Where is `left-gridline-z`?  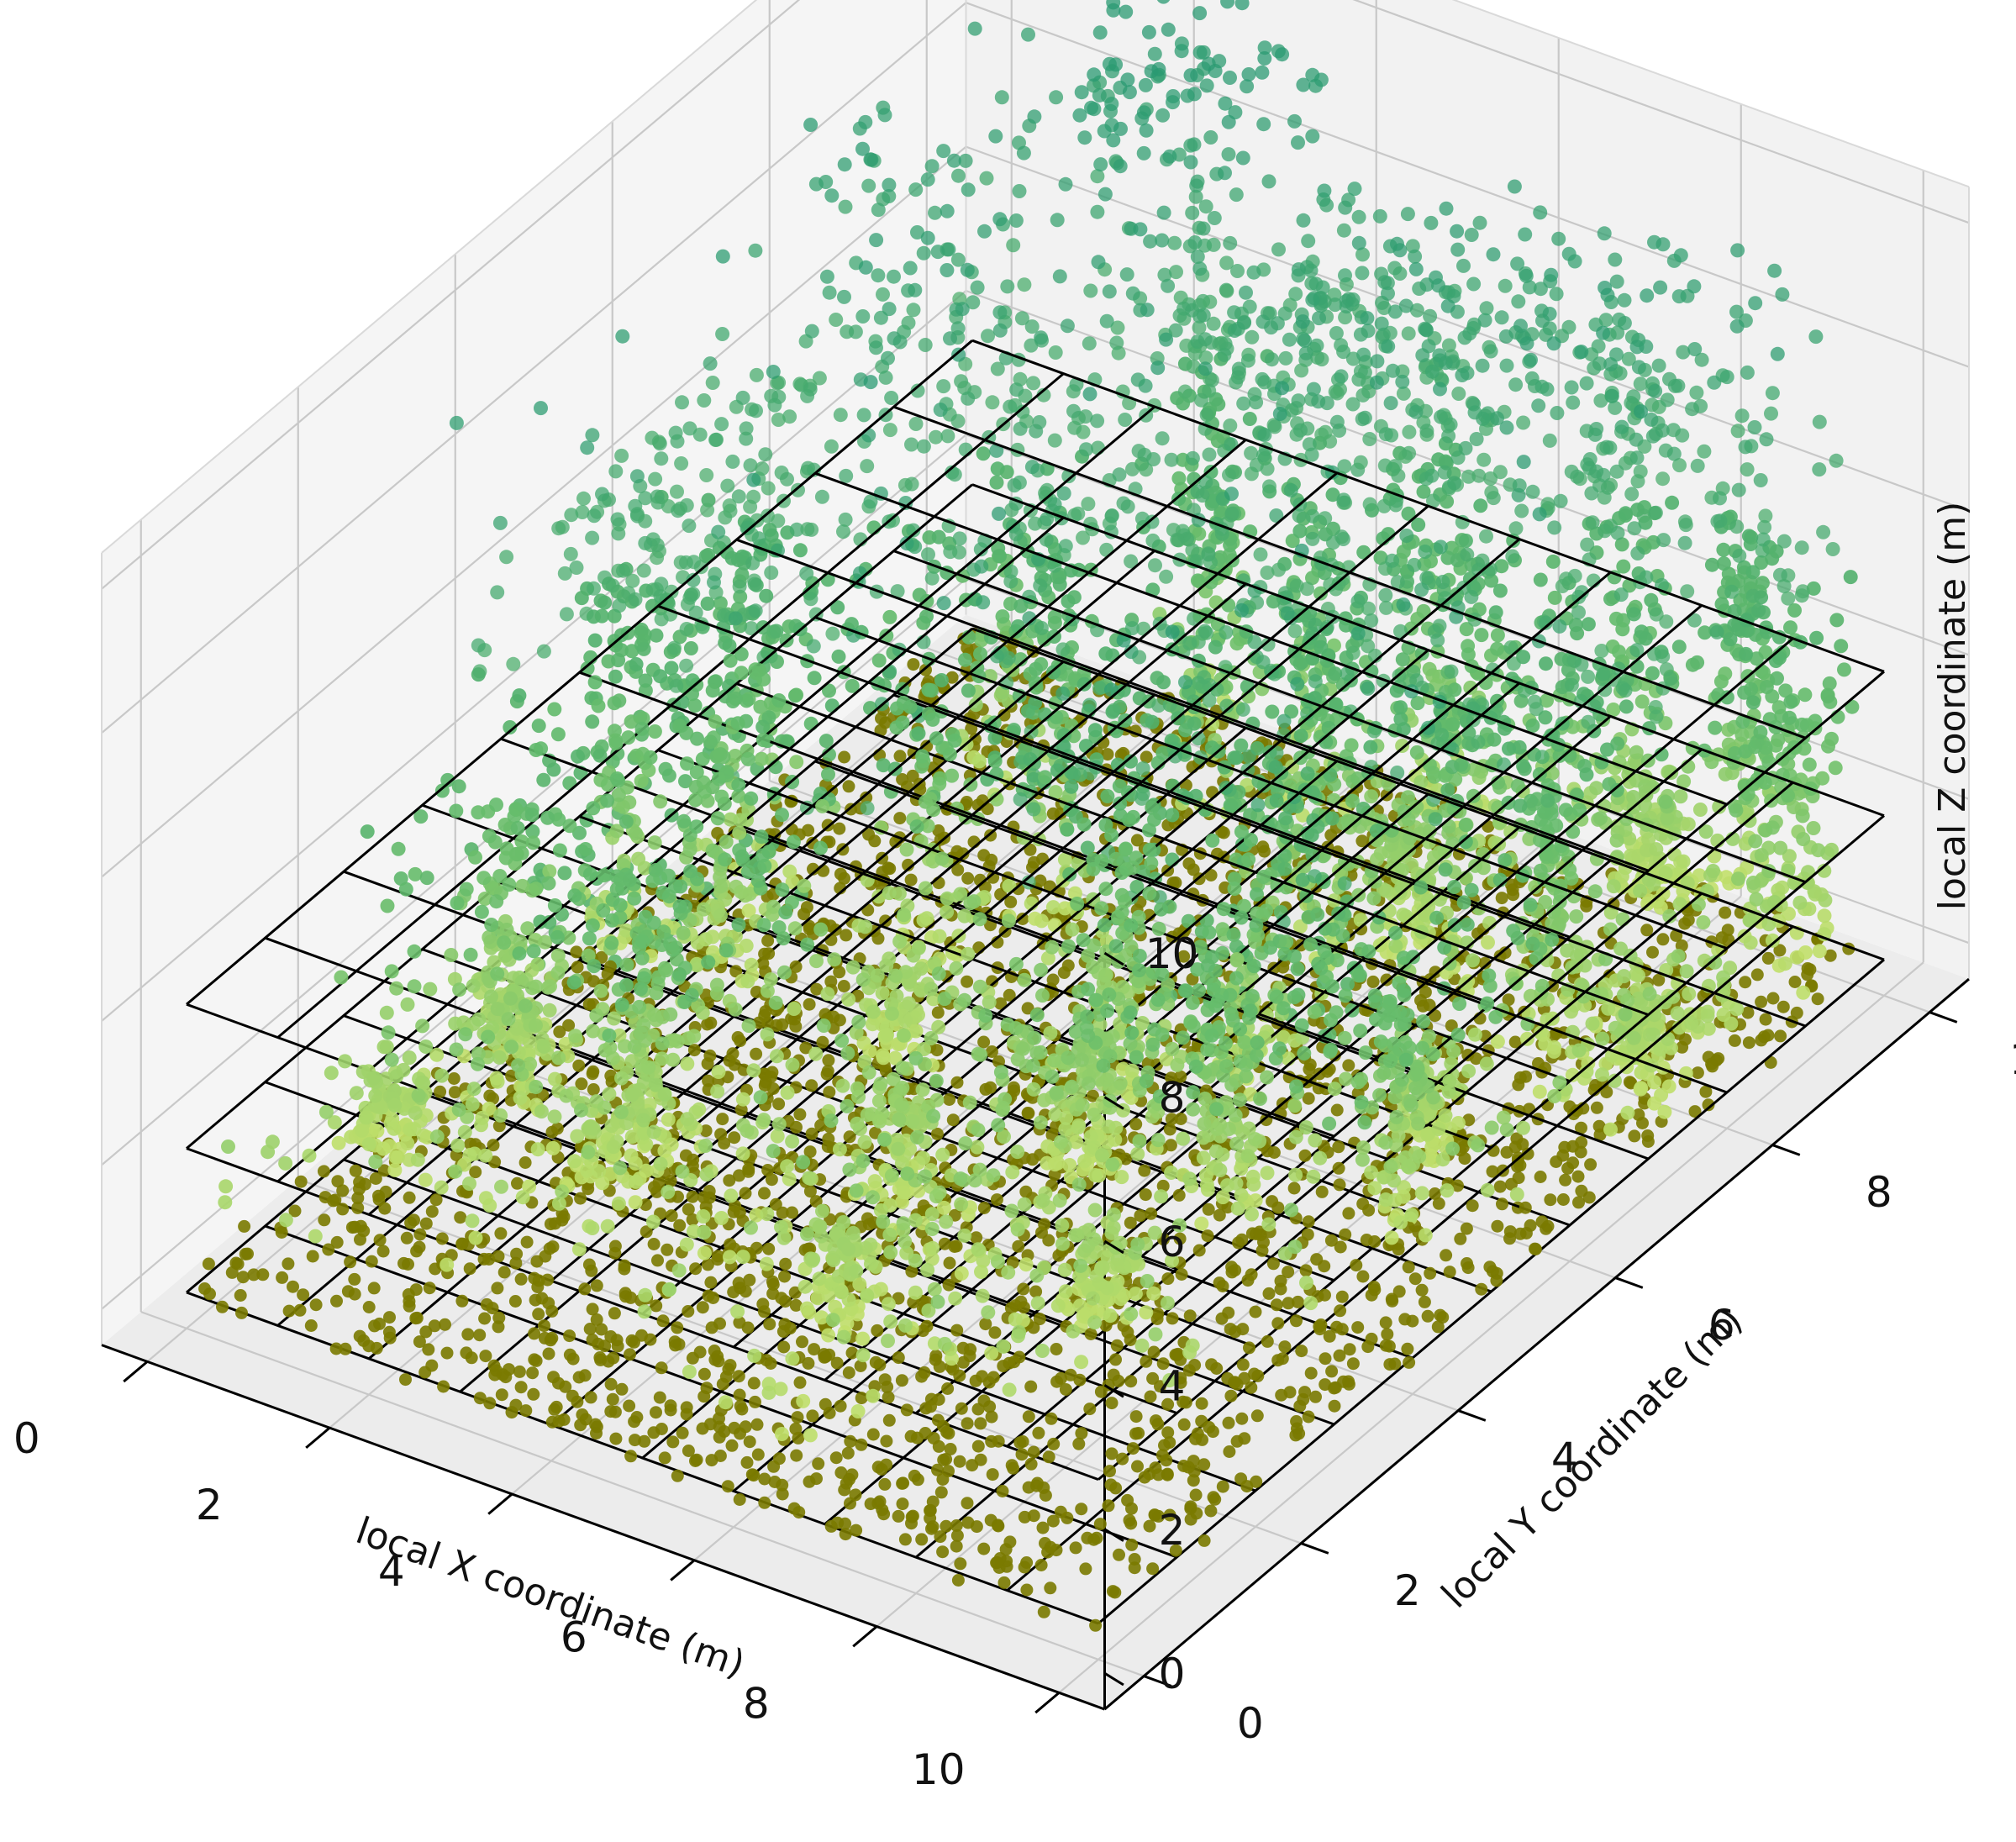 left-gridline-z is located at coordinates (451, 295).